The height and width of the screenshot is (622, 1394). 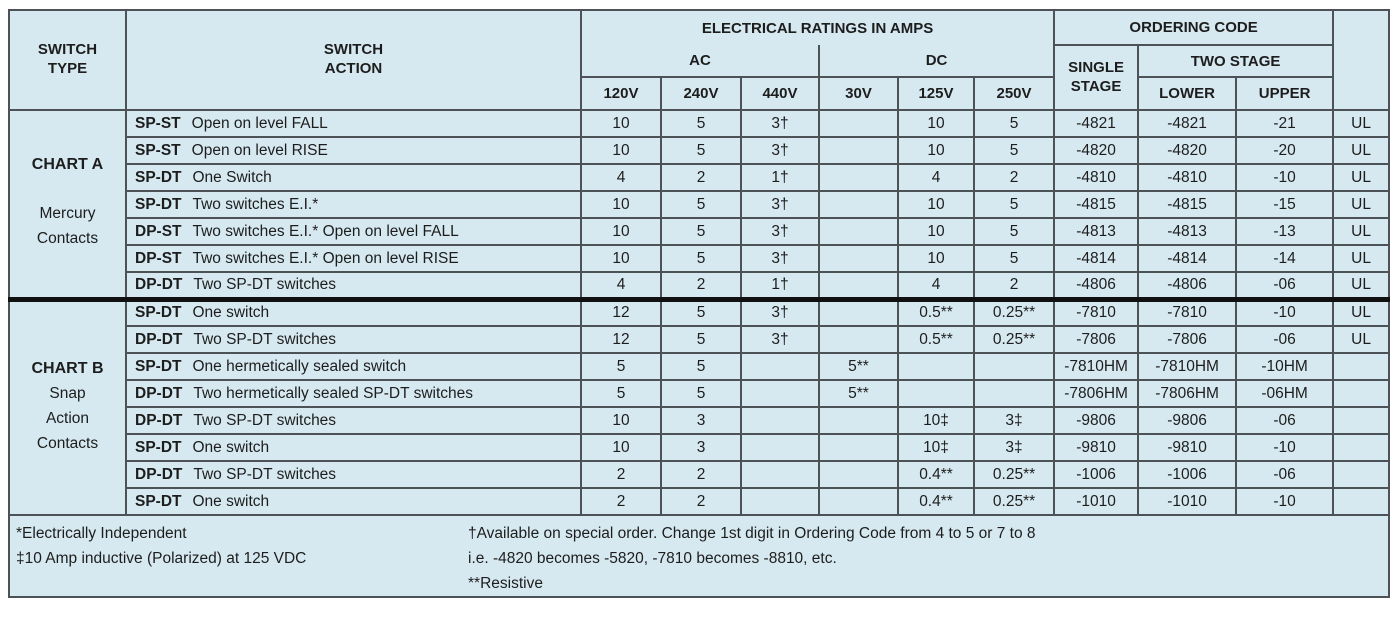 What do you see at coordinates (936, 474) in the screenshot?
I see `rating-cell: 0.4**` at bounding box center [936, 474].